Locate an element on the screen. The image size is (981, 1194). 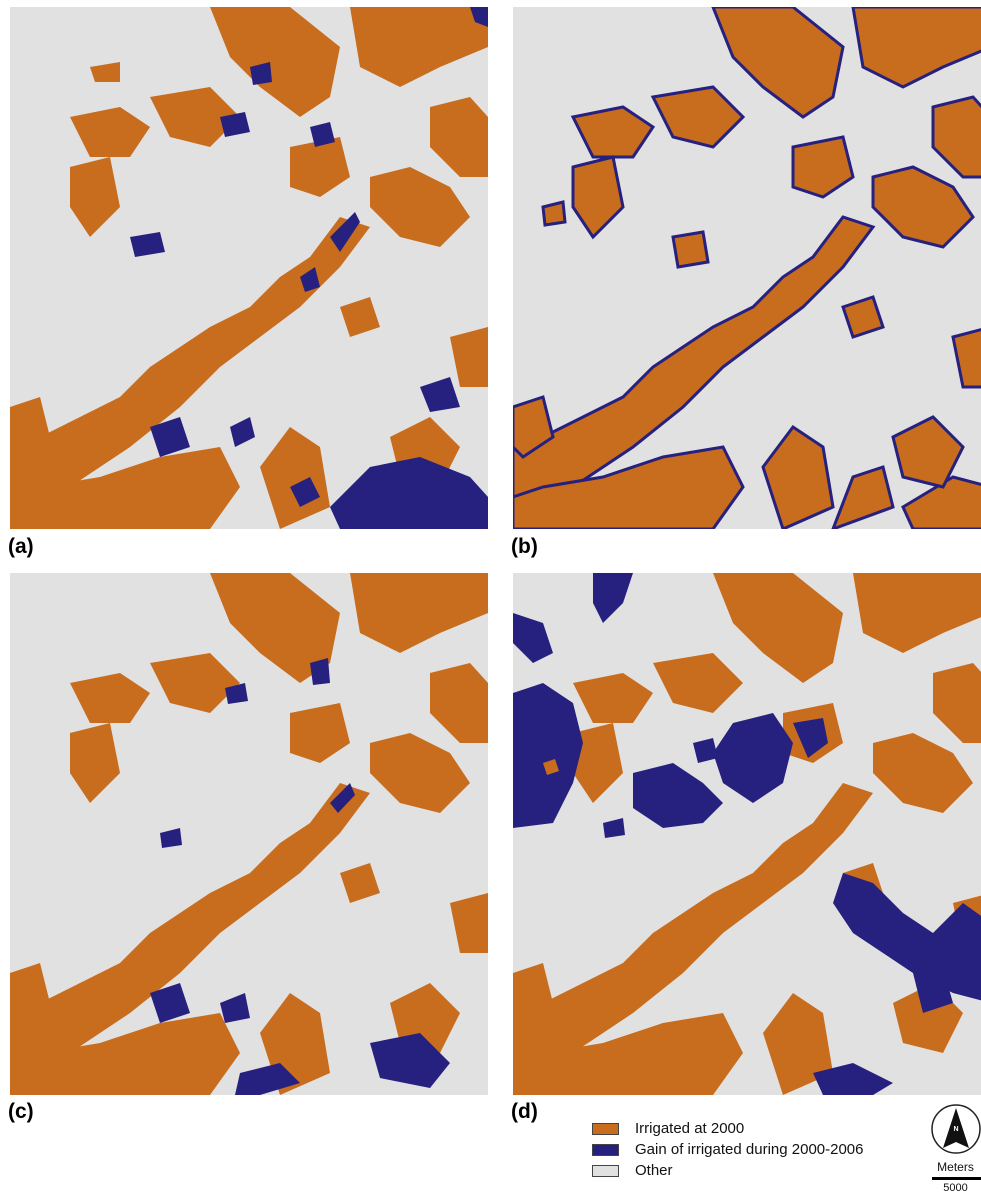
scale-bar: Meters 5000 is located at coordinates (955, 1177).